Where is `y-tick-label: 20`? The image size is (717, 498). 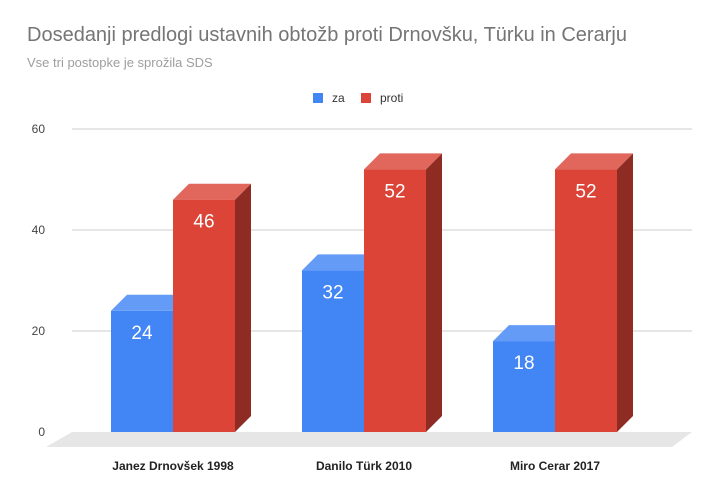
y-tick-label: 20 is located at coordinates (39, 331).